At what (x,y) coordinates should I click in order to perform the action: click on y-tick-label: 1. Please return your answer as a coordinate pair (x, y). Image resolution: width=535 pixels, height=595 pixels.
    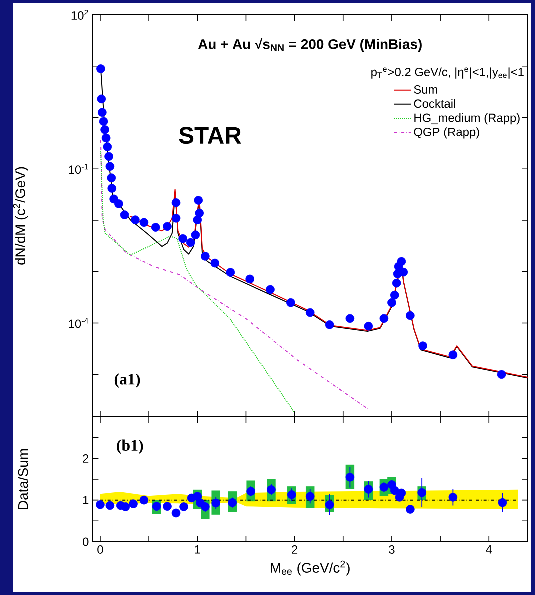
    Looking at the image, I should click on (86, 500).